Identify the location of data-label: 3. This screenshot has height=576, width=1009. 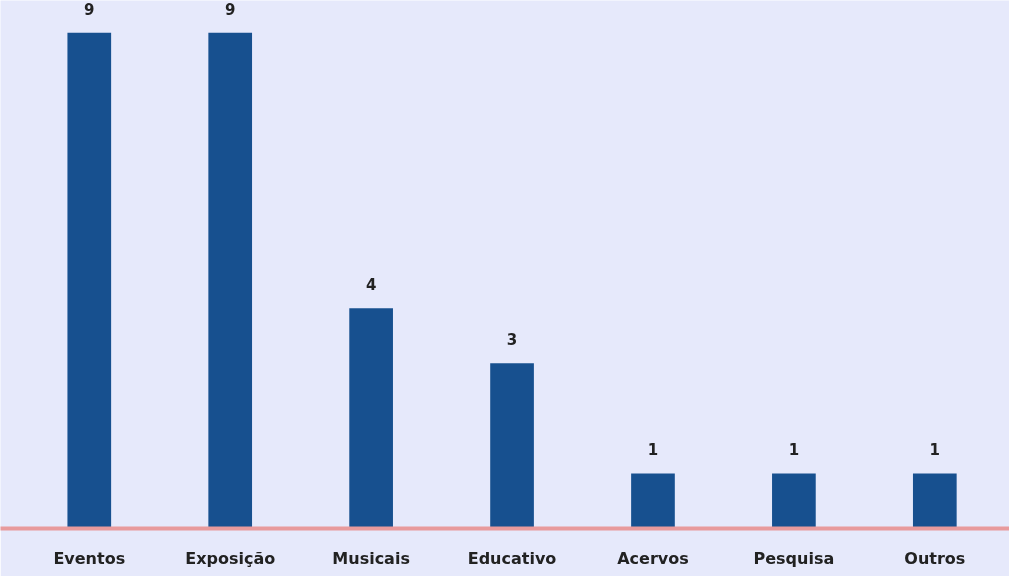
(512, 340).